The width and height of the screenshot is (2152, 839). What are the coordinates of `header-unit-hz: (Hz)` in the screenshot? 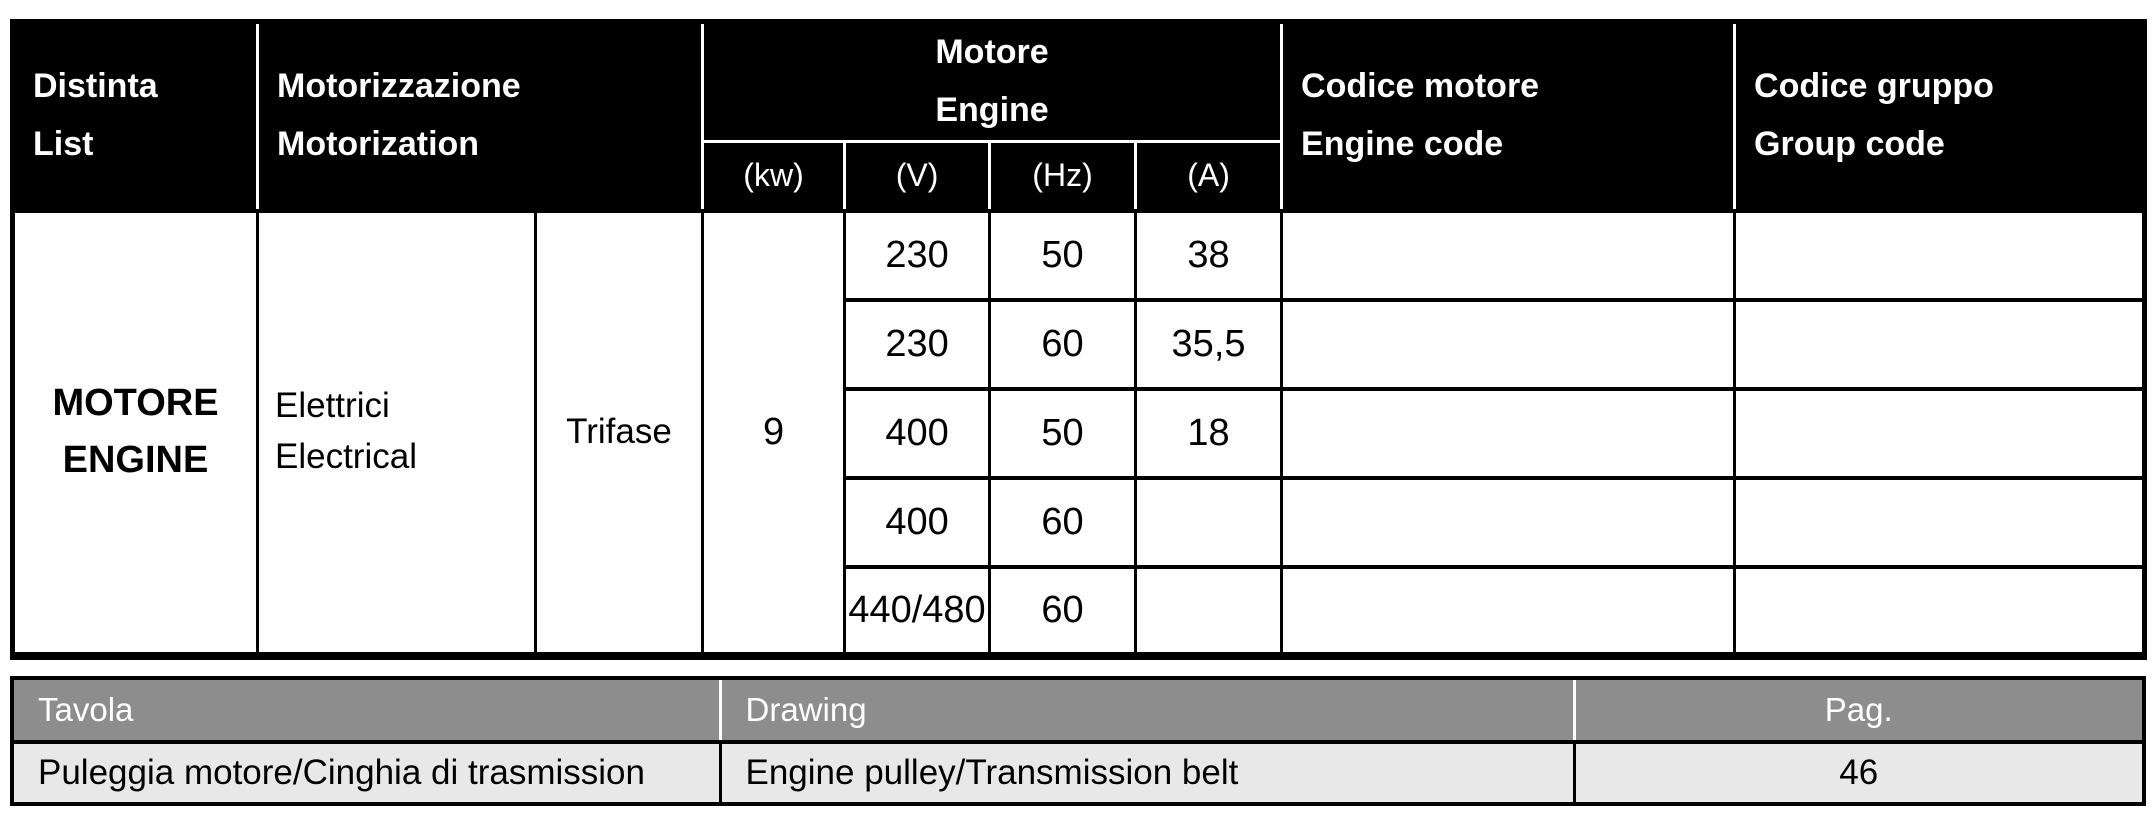 It's located at (1063, 176).